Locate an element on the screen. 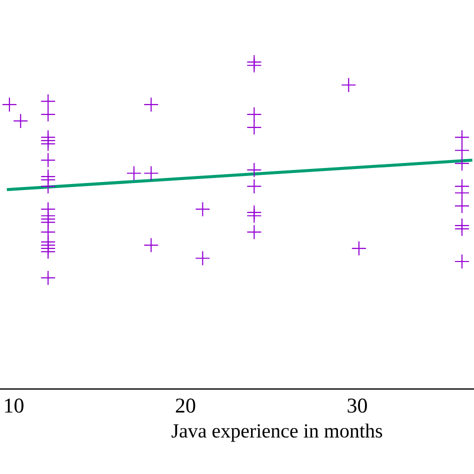 This screenshot has height=474, width=474. x-axis-title: Java experience in months is located at coordinates (277, 433).